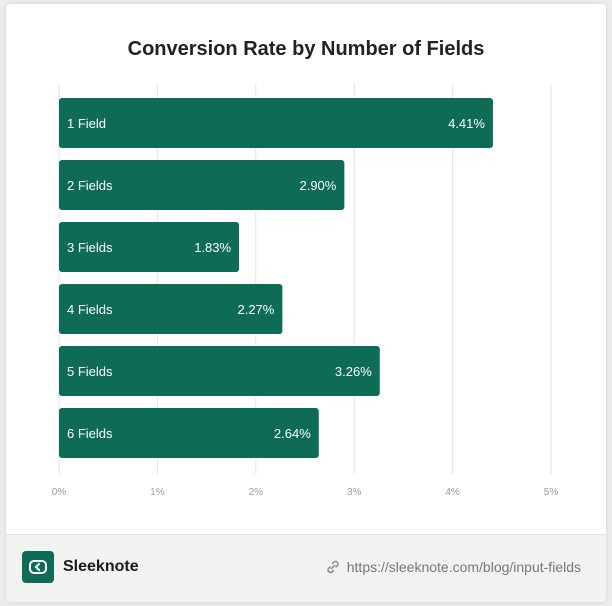  Describe the element at coordinates (90, 433) in the screenshot. I see `category-label: 6 Fields` at that location.